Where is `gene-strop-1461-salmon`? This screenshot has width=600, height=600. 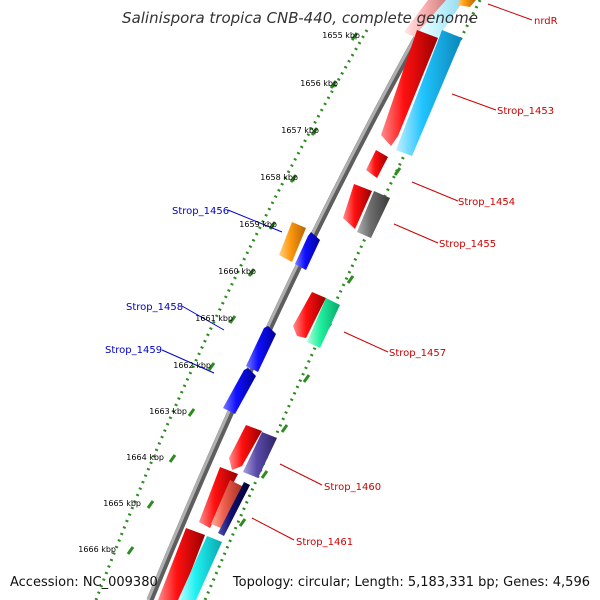
gene-strop-1461-salmon is located at coordinates (226, 504).